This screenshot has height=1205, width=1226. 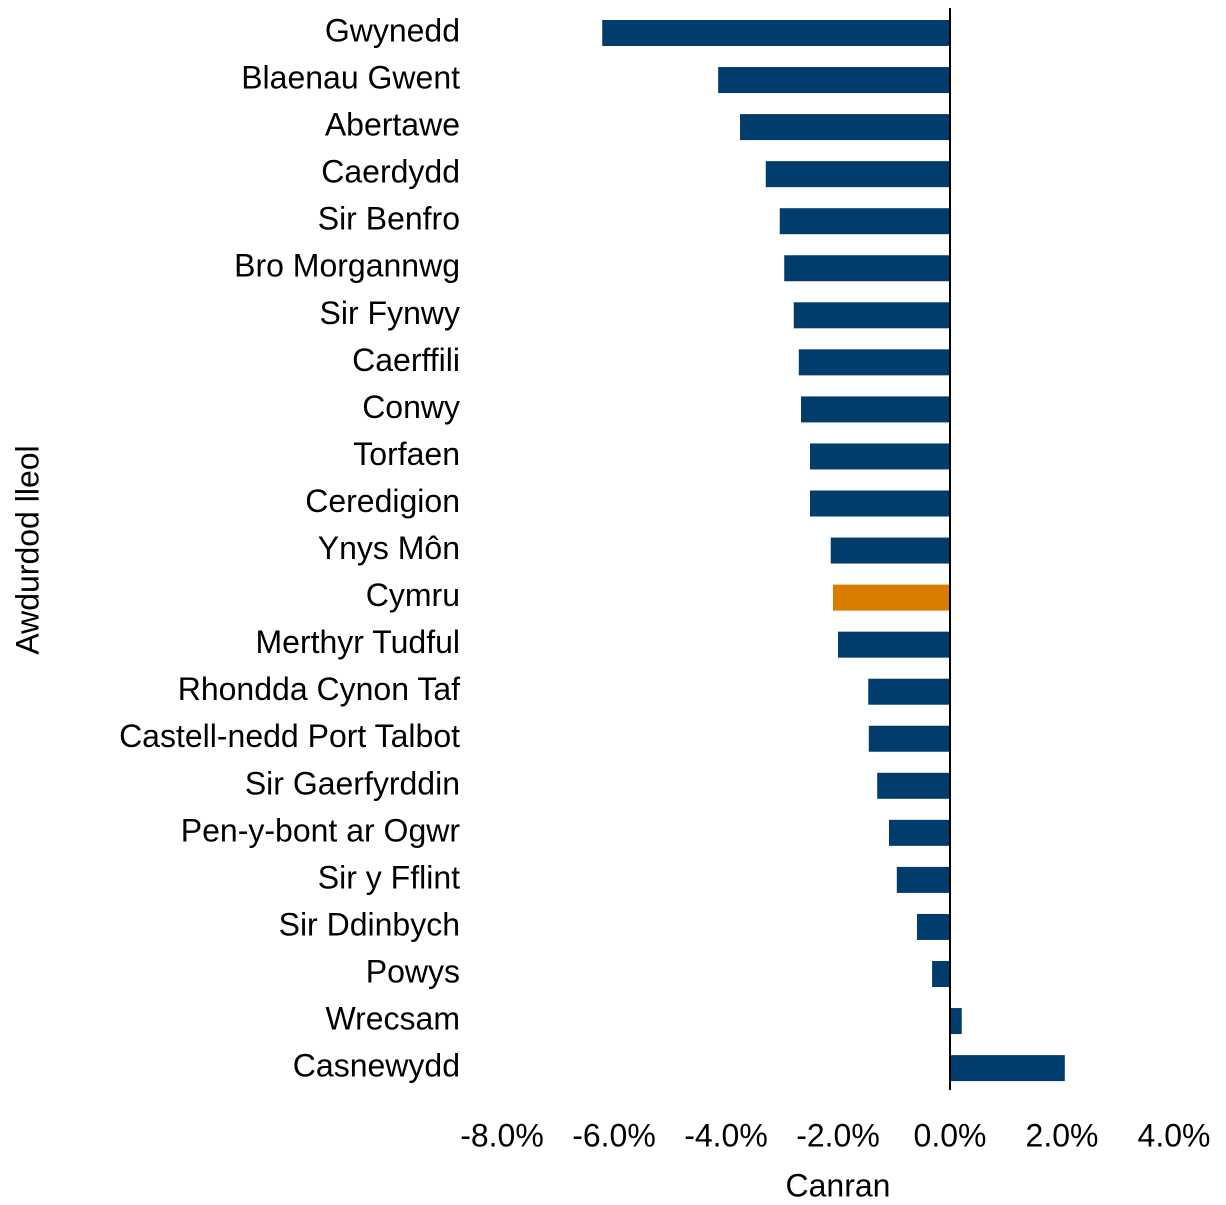 What do you see at coordinates (1174, 1135) in the screenshot?
I see `x-tick-label: 4.0%` at bounding box center [1174, 1135].